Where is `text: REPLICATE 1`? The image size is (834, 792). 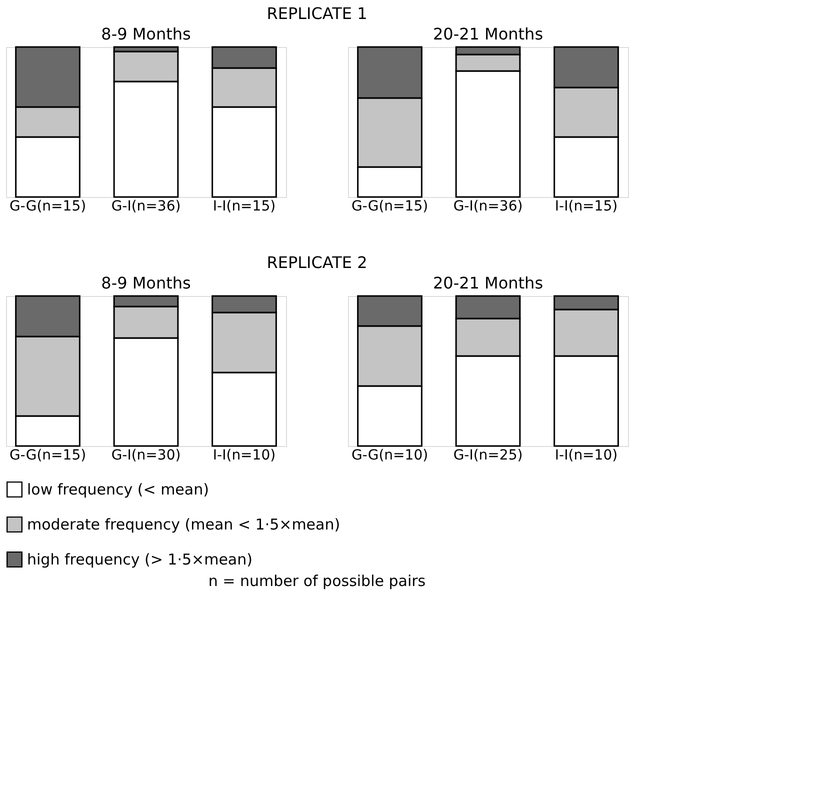
text: REPLICATE 1 is located at coordinates (317, 13).